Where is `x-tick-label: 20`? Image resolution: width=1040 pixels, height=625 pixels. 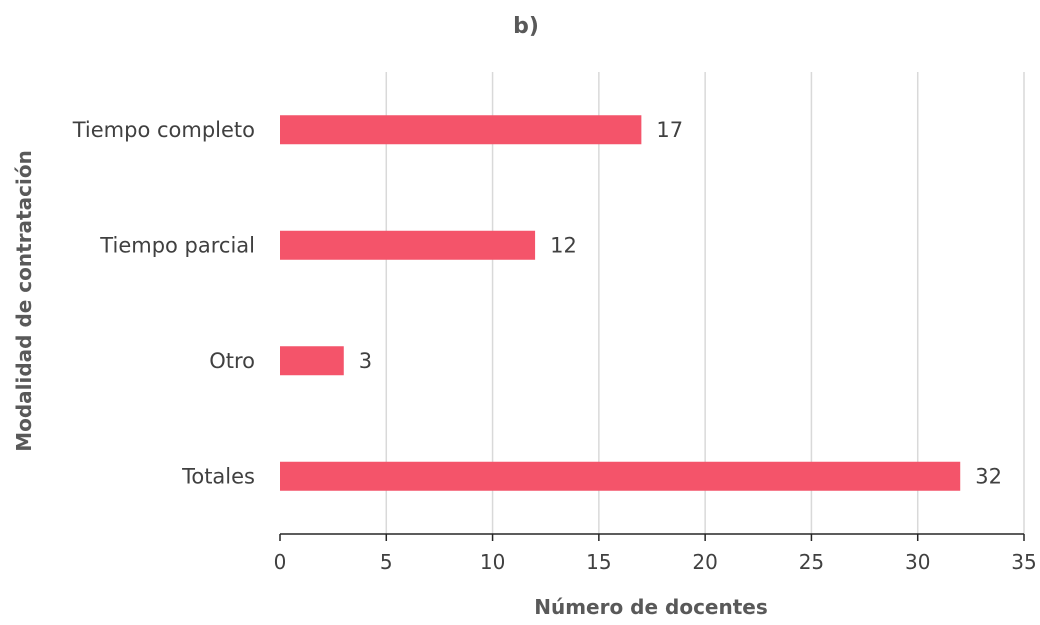 x-tick-label: 20 is located at coordinates (704, 562).